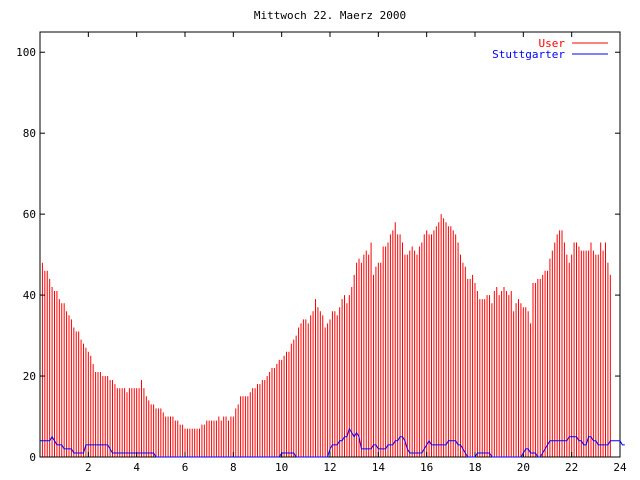  Describe the element at coordinates (32, 457) in the screenshot. I see `y-tick-label: 0` at that location.